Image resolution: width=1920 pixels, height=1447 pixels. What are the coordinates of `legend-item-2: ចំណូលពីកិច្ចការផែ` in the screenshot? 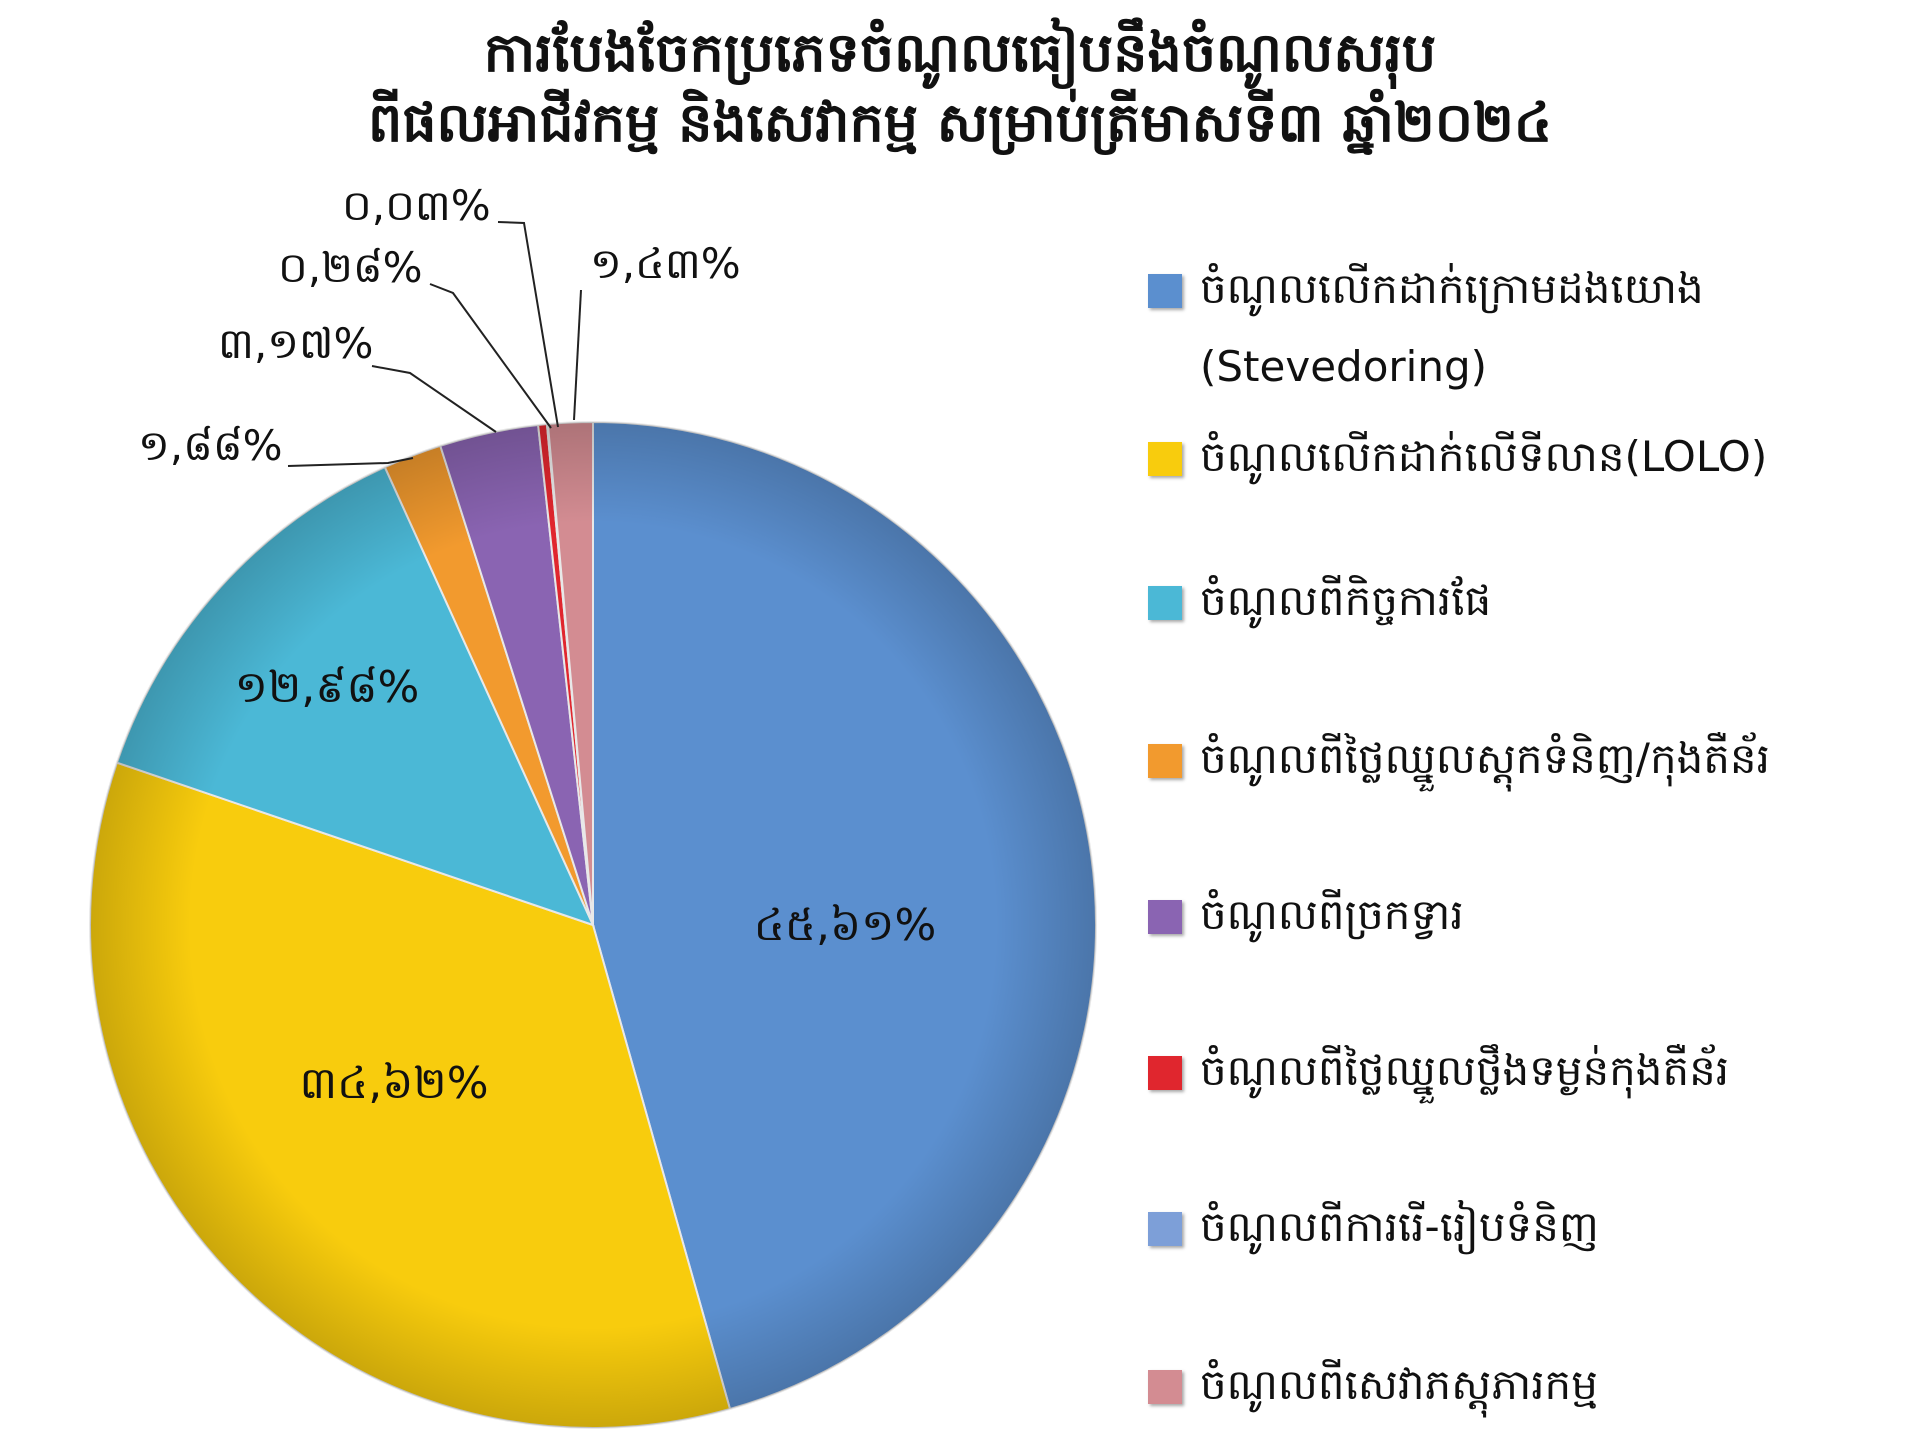 It's located at (1319, 601).